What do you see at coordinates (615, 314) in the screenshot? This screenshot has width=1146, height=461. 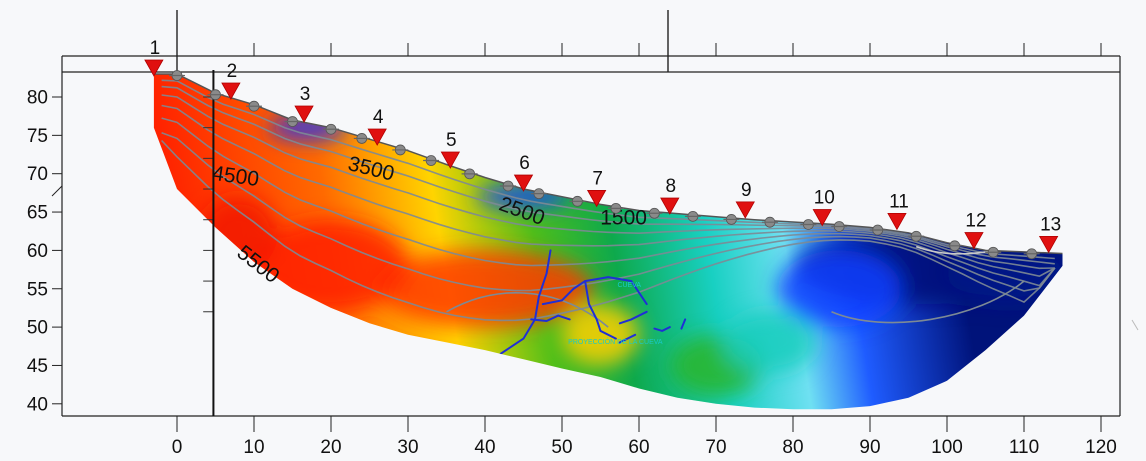 I see `annotations: CUEVA PROYECCIÓN DE LA CUEVA` at bounding box center [615, 314].